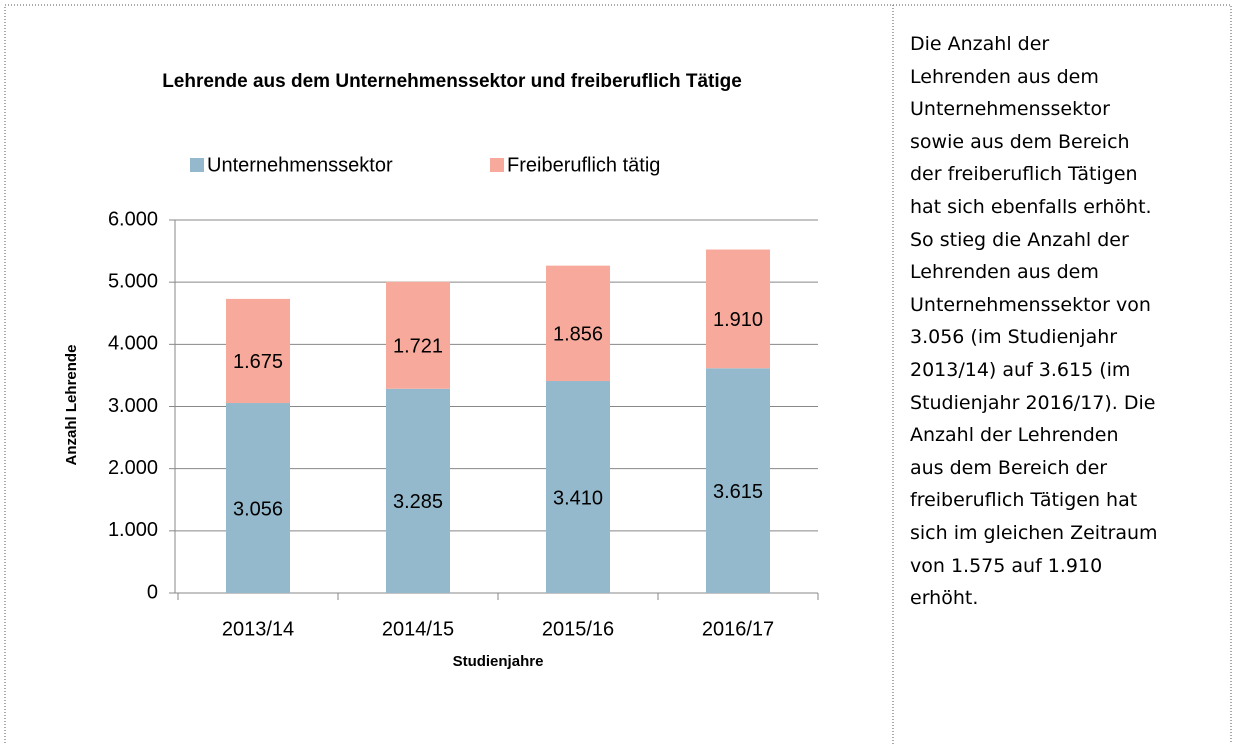 This screenshot has width=1236, height=744. Describe the element at coordinates (578, 498) in the screenshot. I see `data-label: 3.410` at that location.